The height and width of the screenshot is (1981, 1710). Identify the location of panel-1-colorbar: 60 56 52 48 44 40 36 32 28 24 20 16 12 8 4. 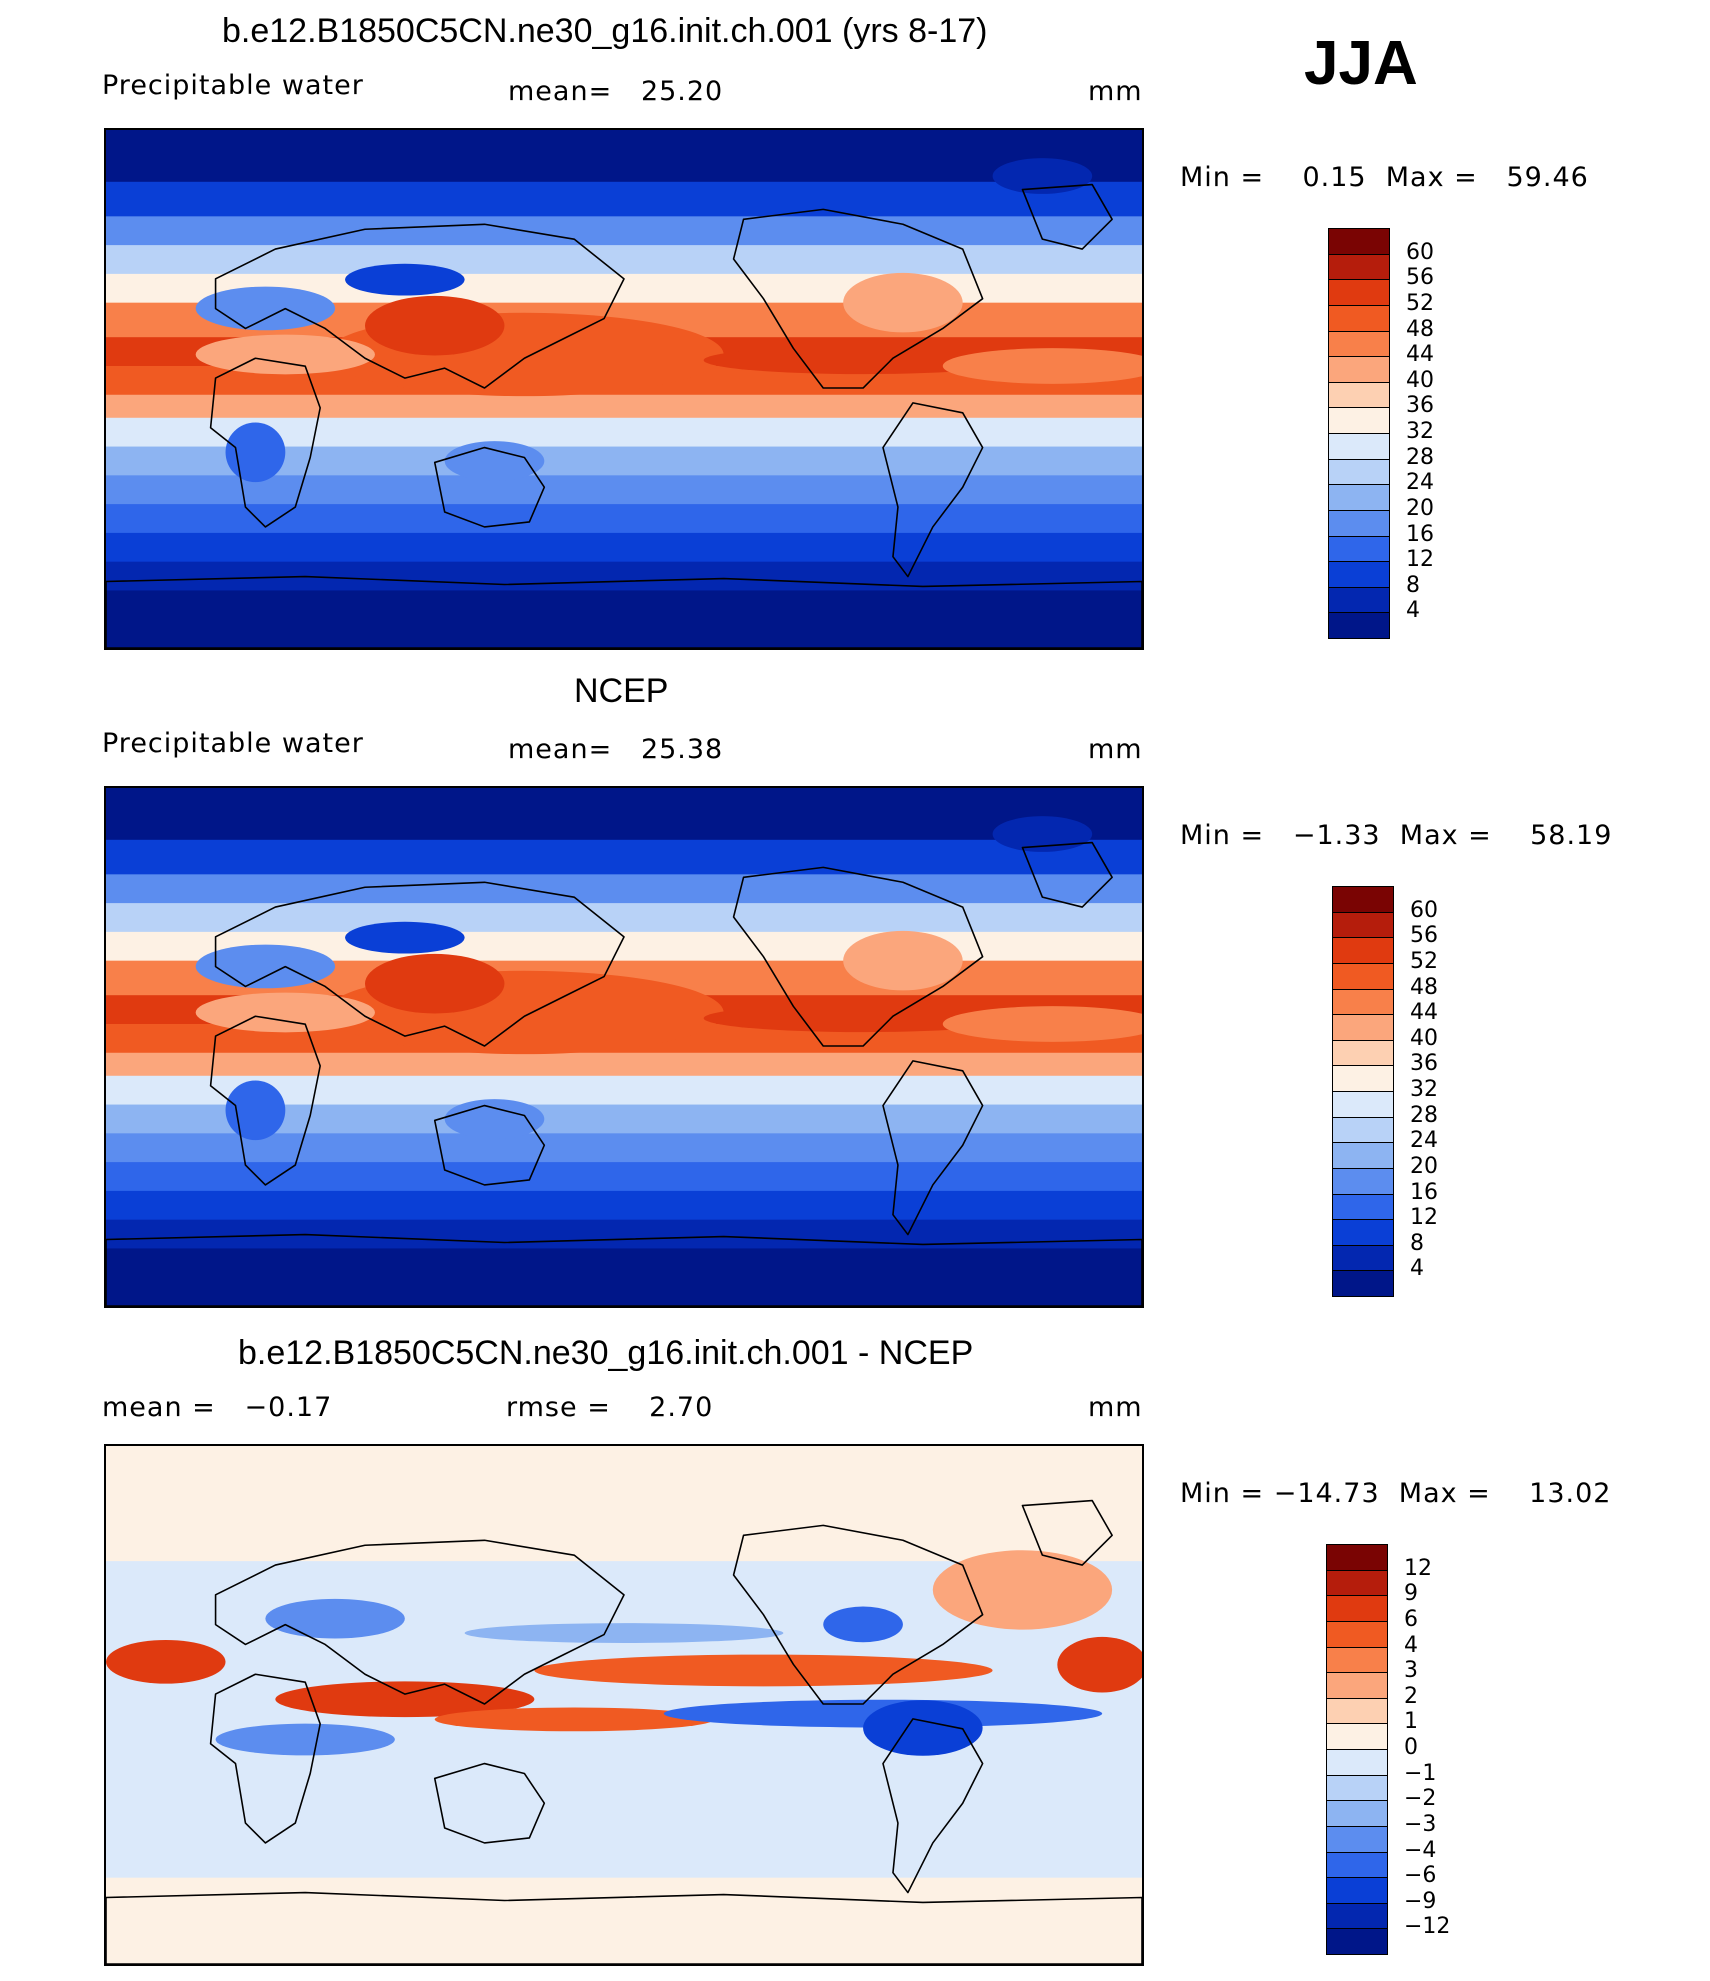
(1381, 433).